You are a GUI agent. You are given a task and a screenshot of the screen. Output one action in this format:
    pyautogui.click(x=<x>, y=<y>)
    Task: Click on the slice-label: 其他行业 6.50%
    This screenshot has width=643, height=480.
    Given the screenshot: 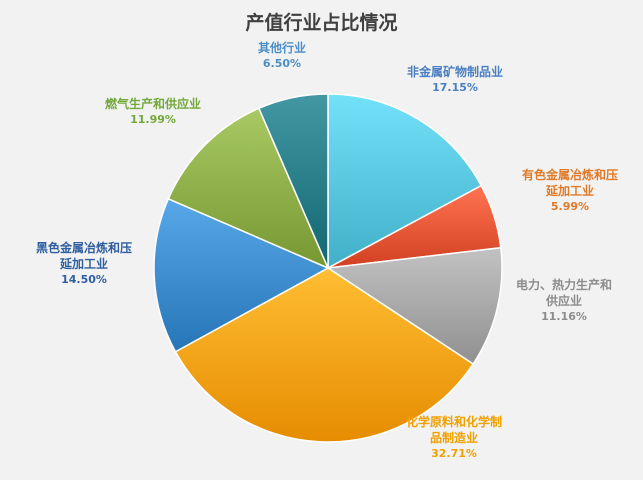 What is the action you would take?
    pyautogui.click(x=282, y=56)
    